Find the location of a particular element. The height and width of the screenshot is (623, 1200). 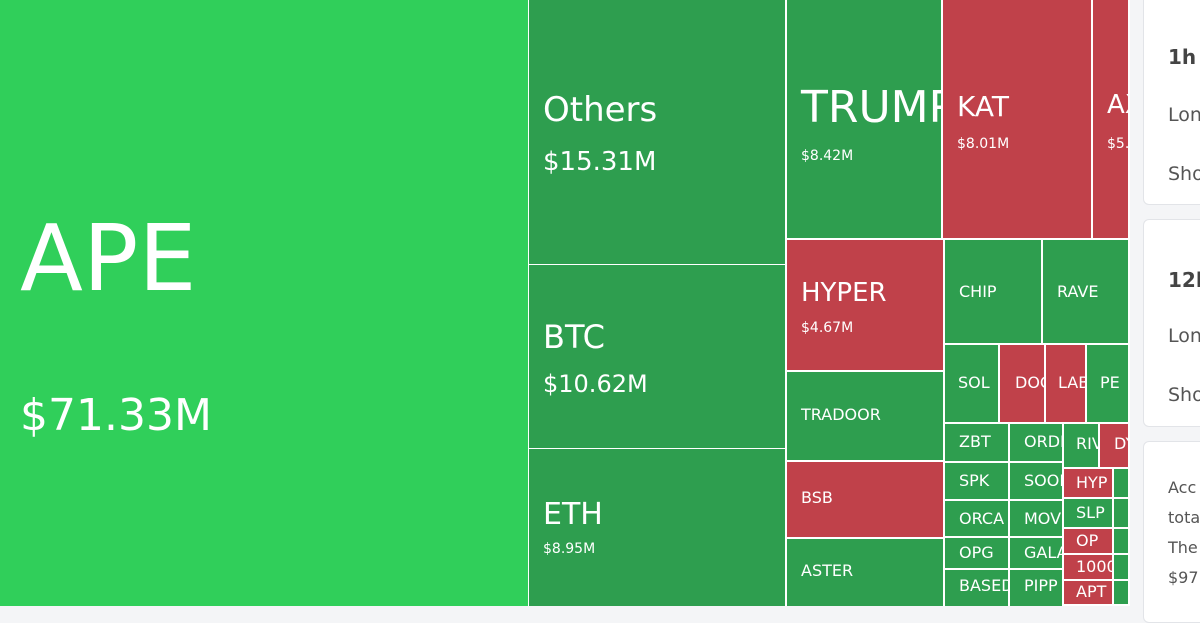

tile: OPG is located at coordinates (976, 553).